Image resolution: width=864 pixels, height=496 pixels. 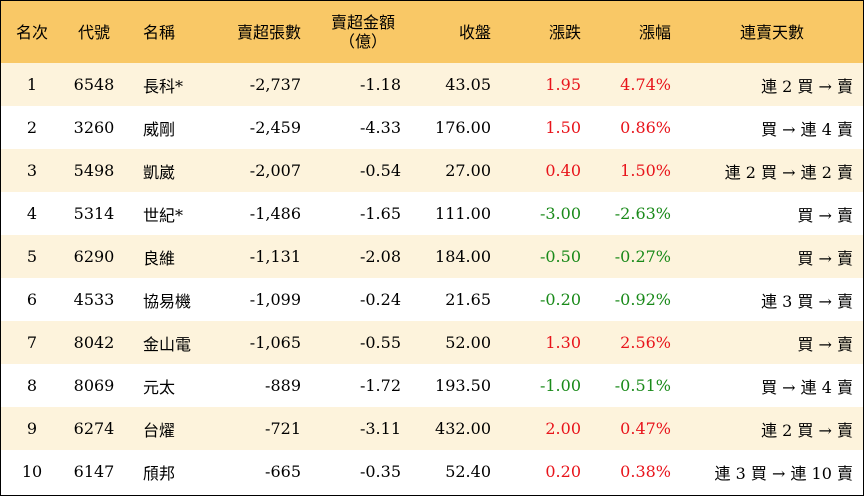 I want to click on header-line: （億）, so click(x=362, y=41).